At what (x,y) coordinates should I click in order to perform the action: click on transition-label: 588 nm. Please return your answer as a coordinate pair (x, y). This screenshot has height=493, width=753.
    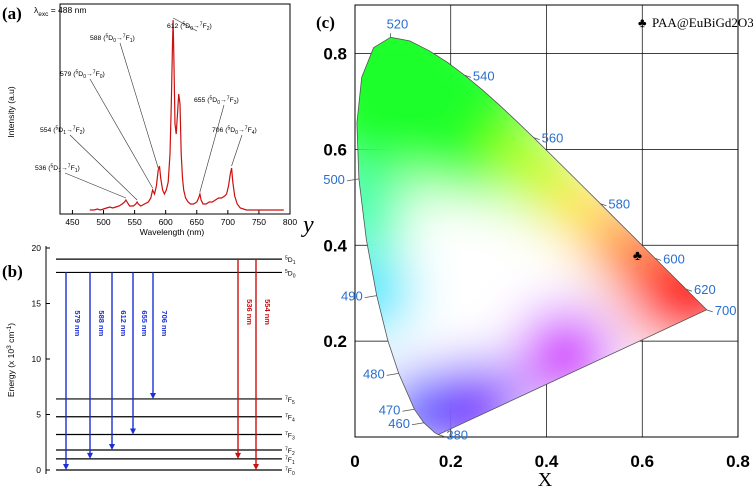
    Looking at the image, I should click on (101, 323).